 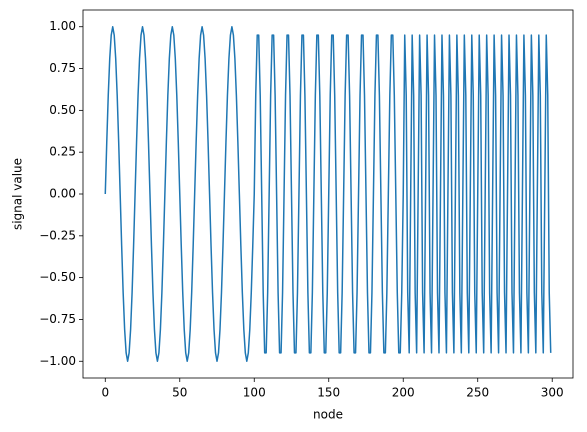 What do you see at coordinates (552, 393) in the screenshot?
I see `x-tick-label: 300` at bounding box center [552, 393].